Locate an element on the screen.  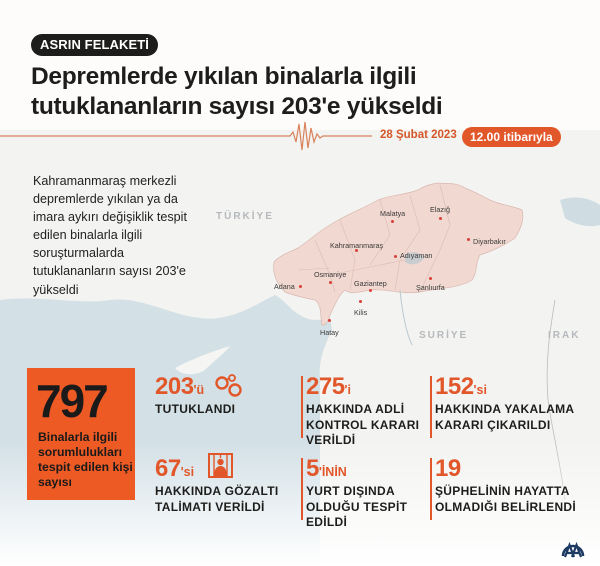
map-label-suriye: SURİYE is located at coordinates (444, 335).